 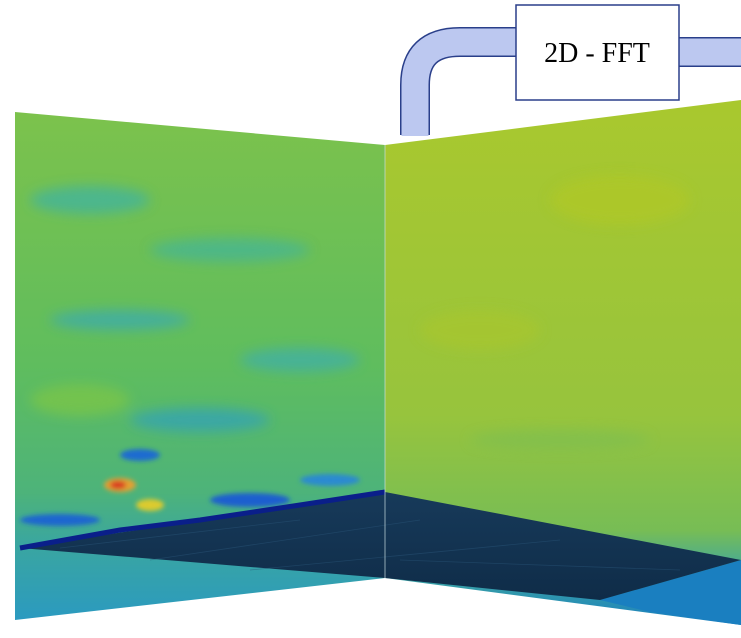 I want to click on right-lower-region, so click(x=670, y=592).